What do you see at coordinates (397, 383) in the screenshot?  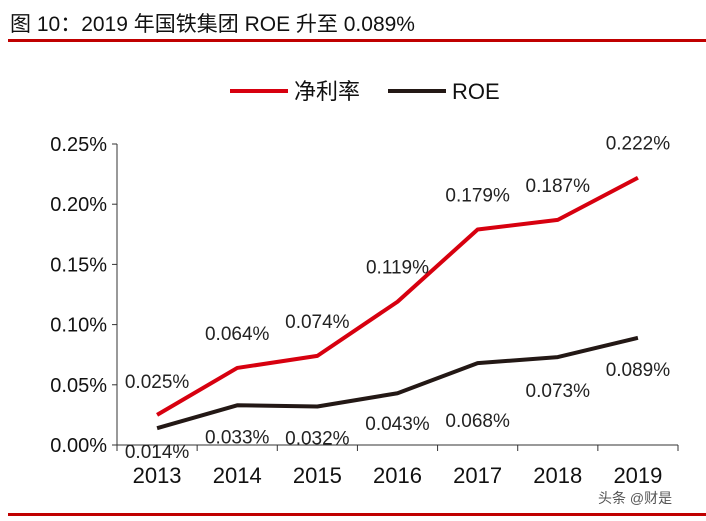 I see `series-line-ROE` at bounding box center [397, 383].